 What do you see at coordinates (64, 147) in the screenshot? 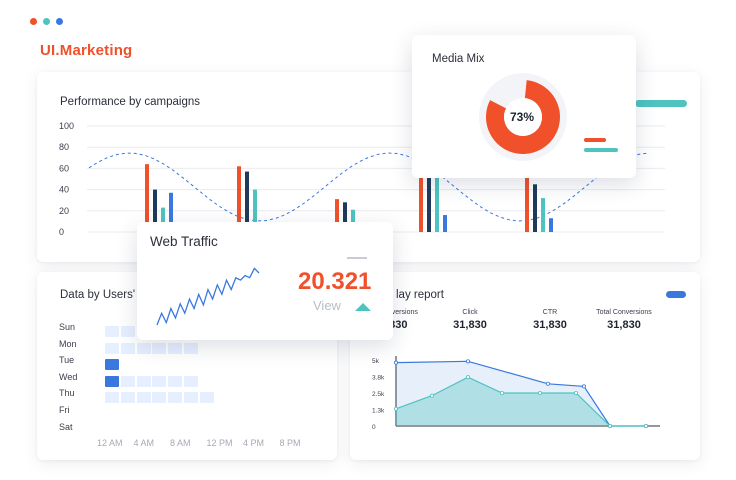
I see `y-tick-label: 80` at bounding box center [64, 147].